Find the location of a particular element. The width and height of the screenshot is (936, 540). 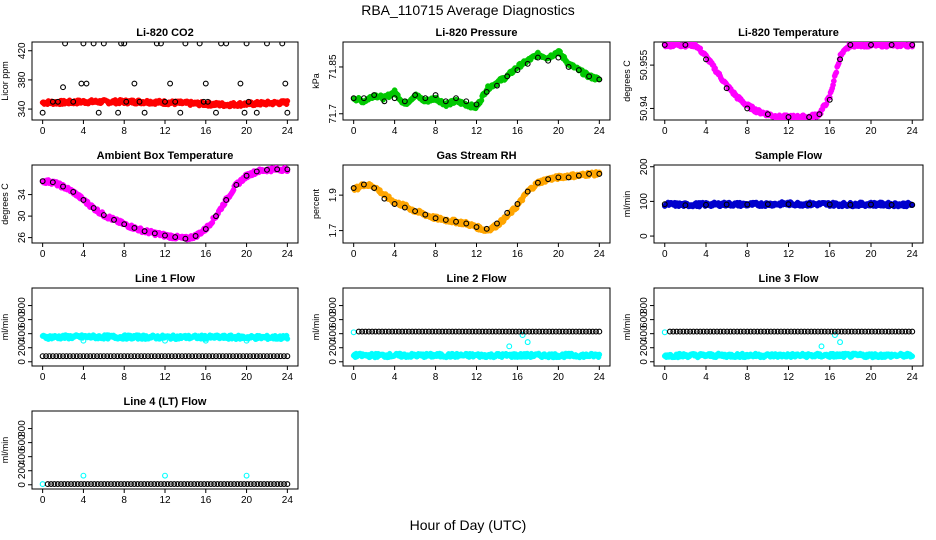

x-tick-label: 4 is located at coordinates (706, 254).